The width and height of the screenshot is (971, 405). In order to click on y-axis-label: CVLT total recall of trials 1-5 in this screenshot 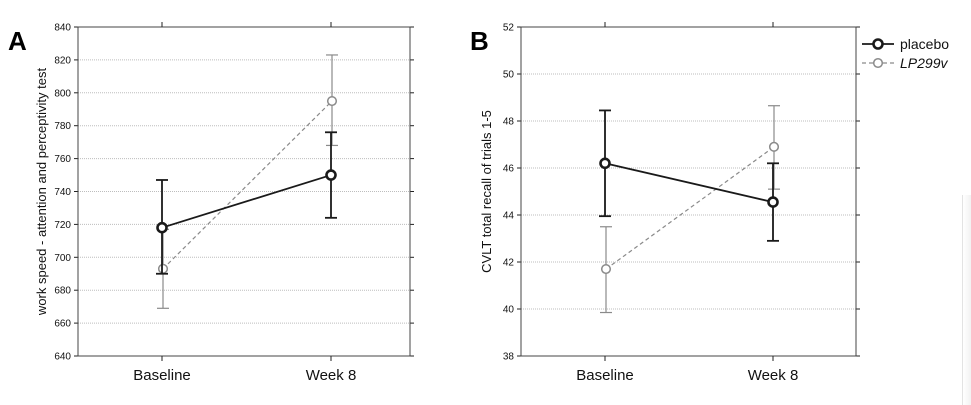, I will do `click(486, 191)`.